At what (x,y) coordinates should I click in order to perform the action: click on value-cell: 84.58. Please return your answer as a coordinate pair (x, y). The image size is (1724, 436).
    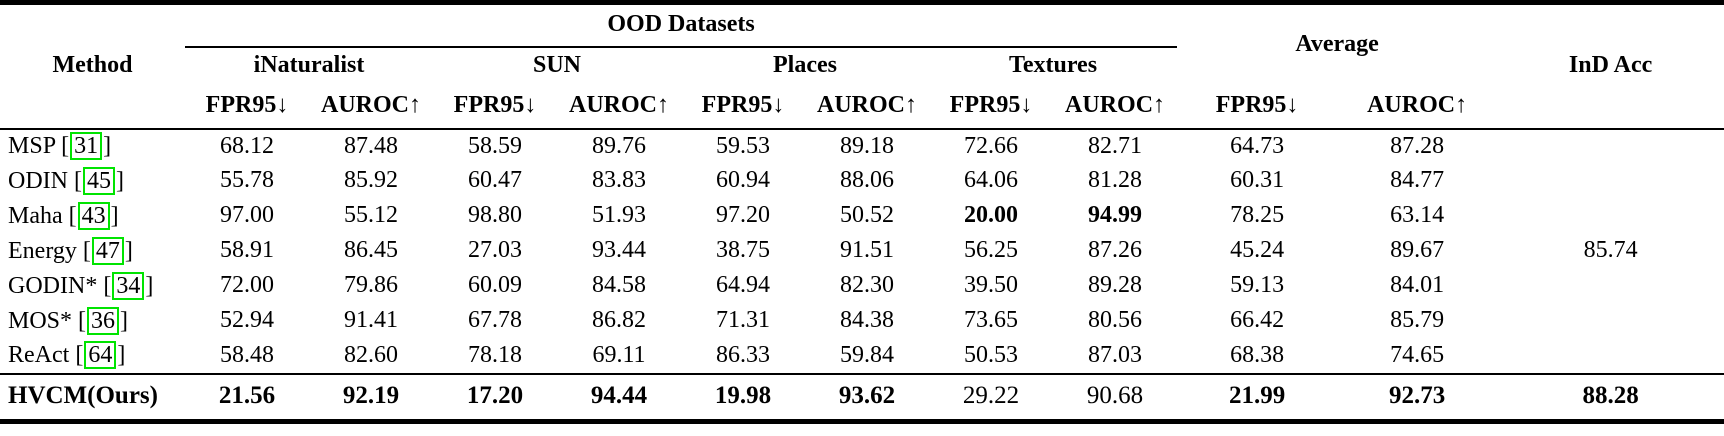
    Looking at the image, I should click on (619, 285).